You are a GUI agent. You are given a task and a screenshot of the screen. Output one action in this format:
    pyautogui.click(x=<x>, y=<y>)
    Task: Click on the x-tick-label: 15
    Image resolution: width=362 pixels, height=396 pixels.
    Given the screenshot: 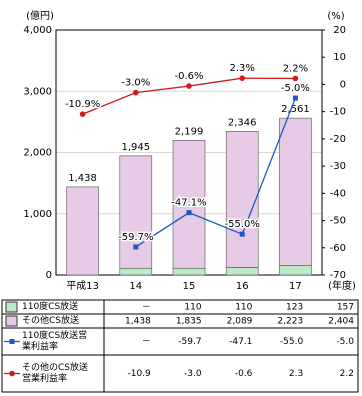 What is the action you would take?
    pyautogui.click(x=189, y=286)
    